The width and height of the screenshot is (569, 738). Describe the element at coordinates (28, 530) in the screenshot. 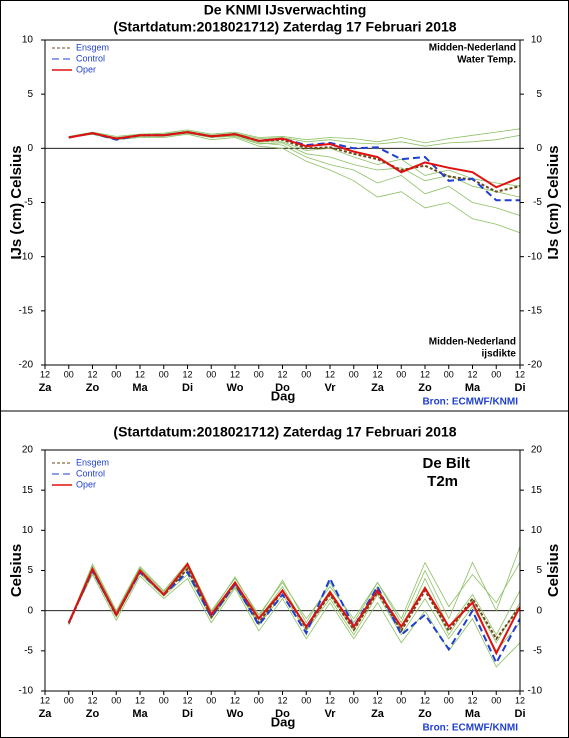

I see `y-tick-label: 10` at that location.